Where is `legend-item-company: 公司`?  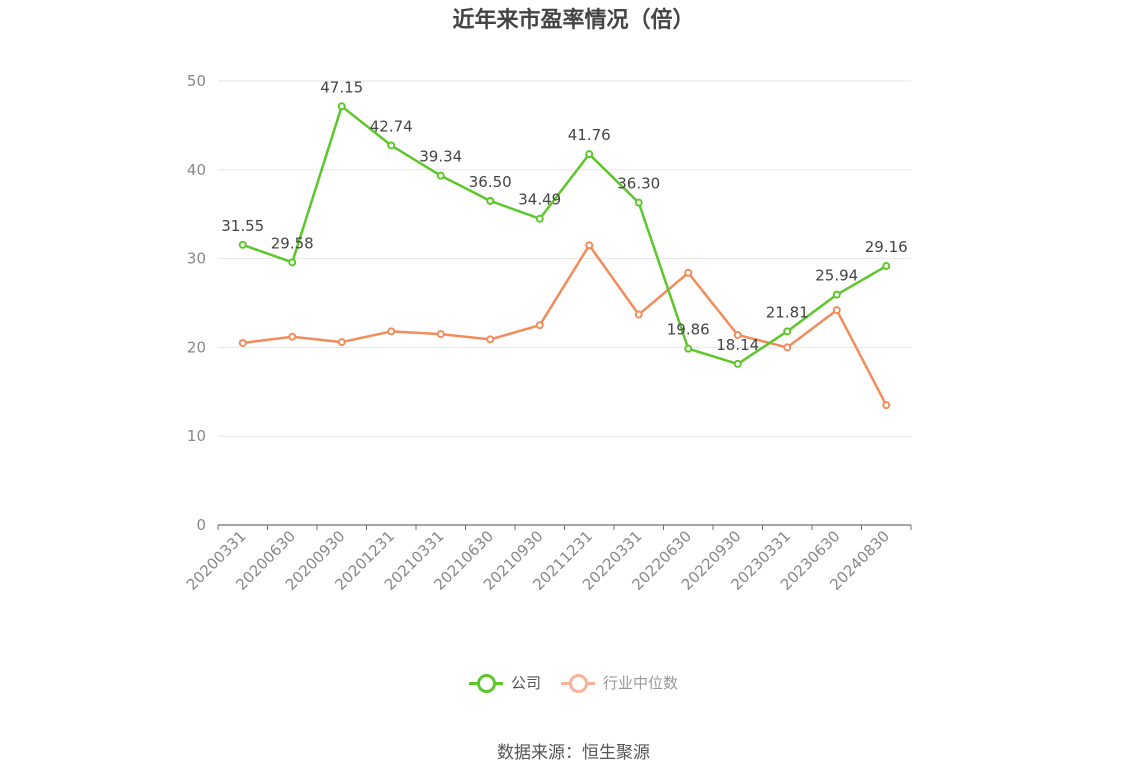
legend-item-company: 公司 is located at coordinates (504, 682).